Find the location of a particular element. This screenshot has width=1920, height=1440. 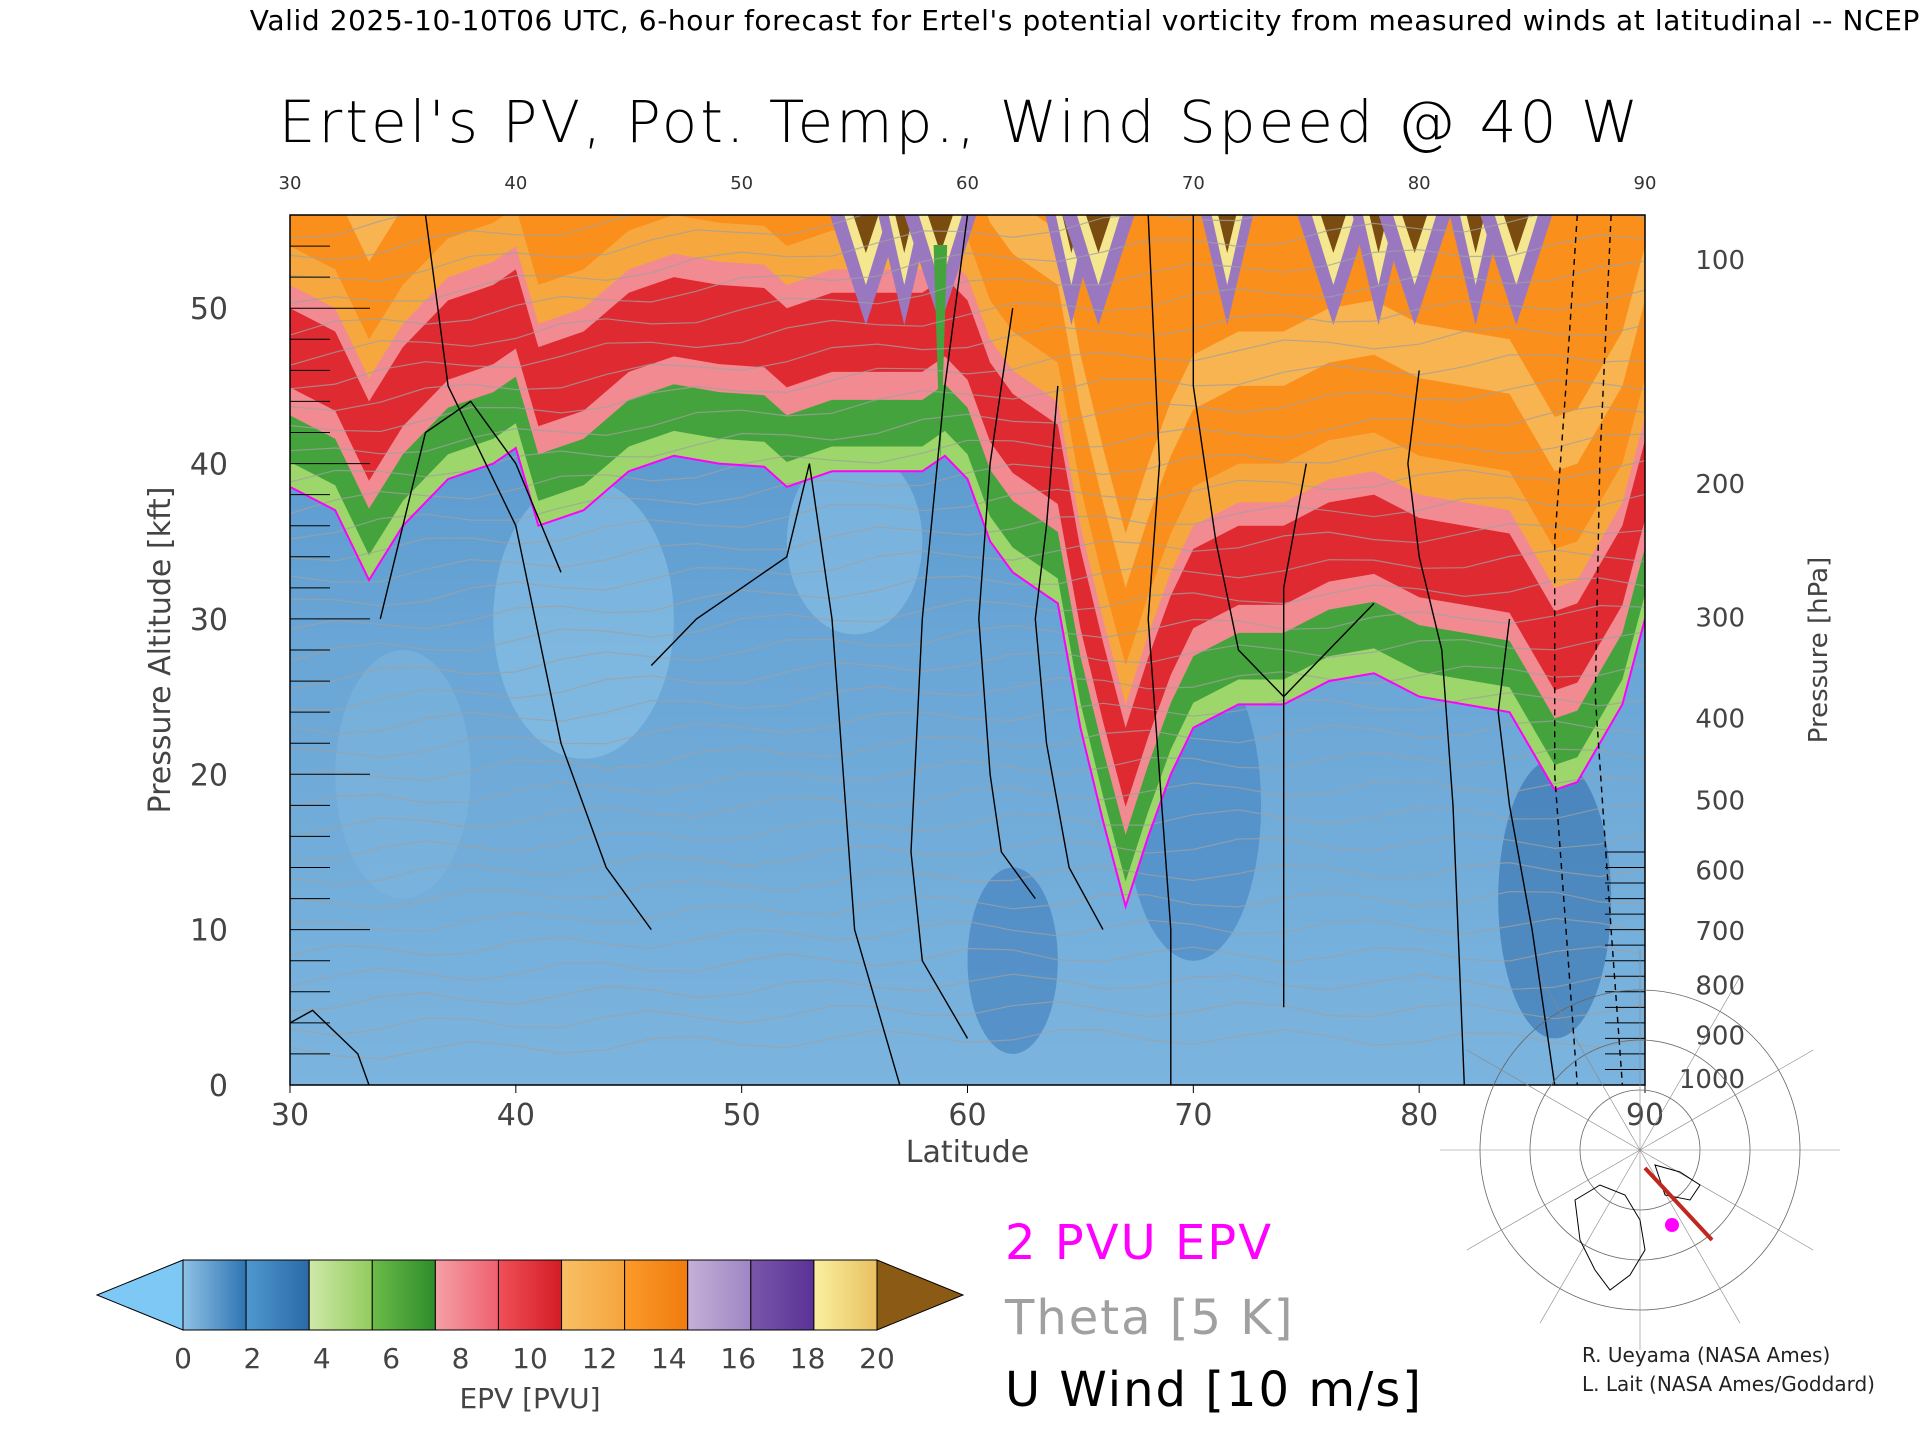

x-tick-label: 40 is located at coordinates (516, 1115).